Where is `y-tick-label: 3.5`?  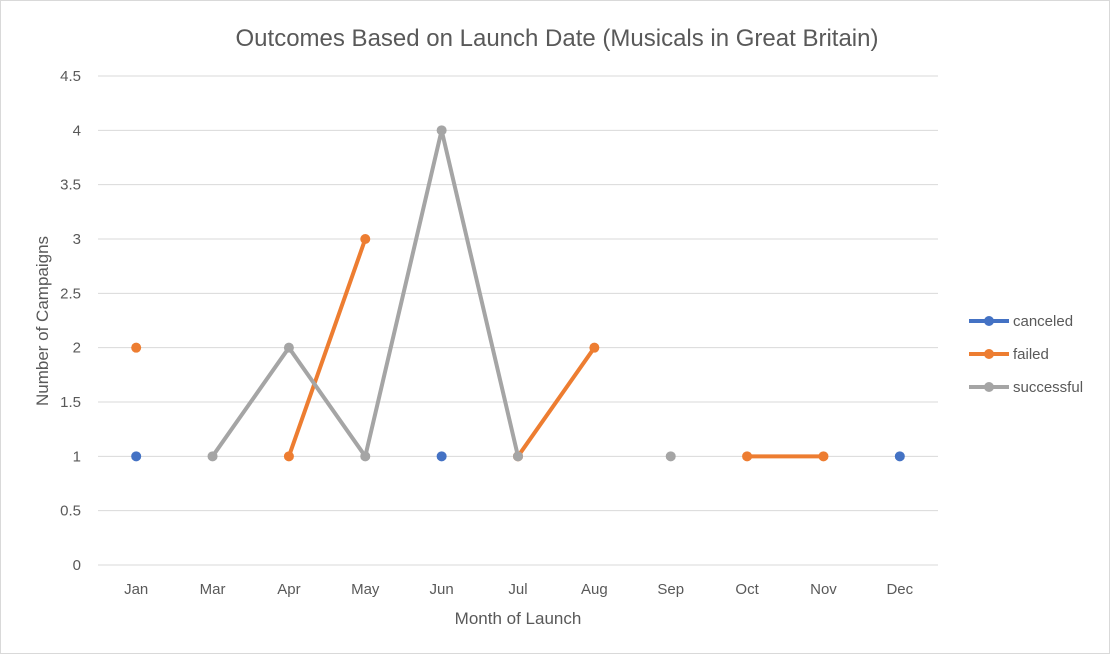 y-tick-label: 3.5 is located at coordinates (70, 185).